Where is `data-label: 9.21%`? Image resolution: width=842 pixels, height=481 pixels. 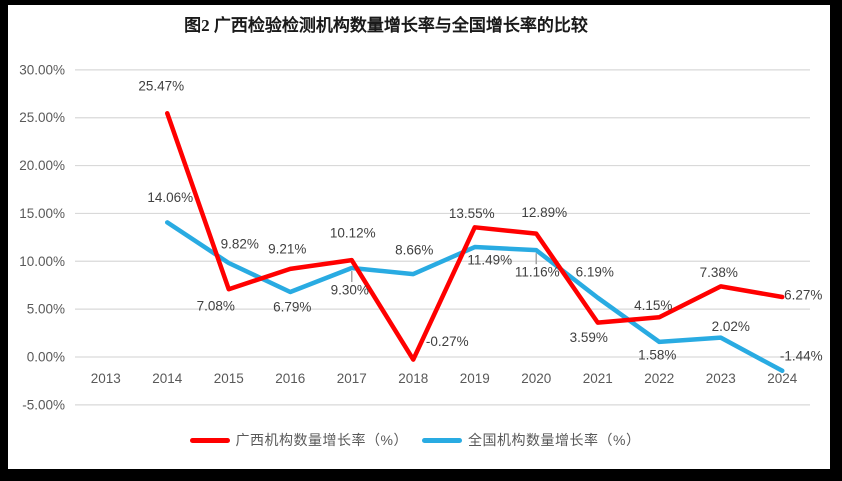 data-label: 9.21% is located at coordinates (287, 248).